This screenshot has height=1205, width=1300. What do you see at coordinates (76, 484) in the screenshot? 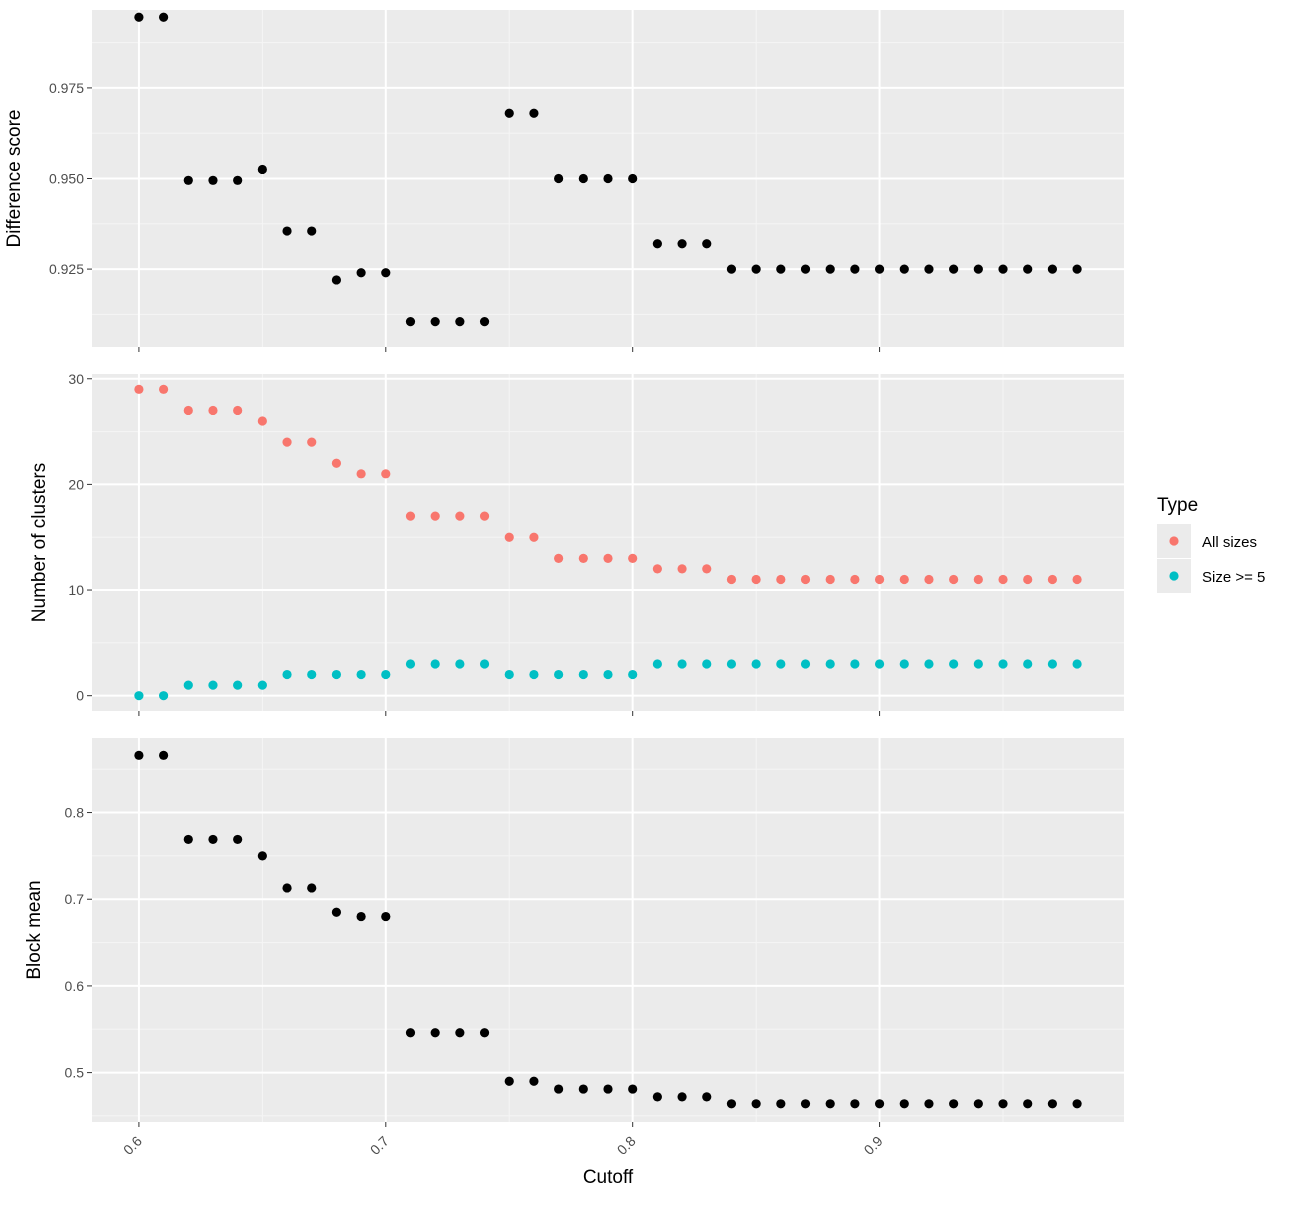
I see `y-tick-label: 20` at bounding box center [76, 484].